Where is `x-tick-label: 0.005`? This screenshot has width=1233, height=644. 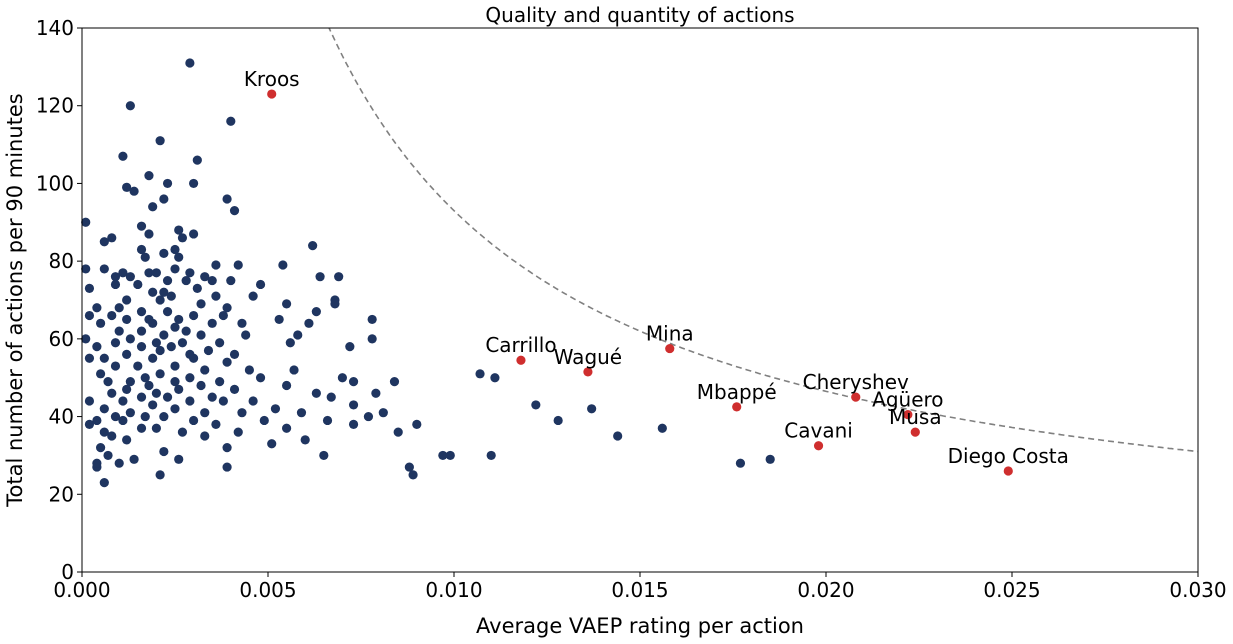 x-tick-label: 0.005 is located at coordinates (267, 590).